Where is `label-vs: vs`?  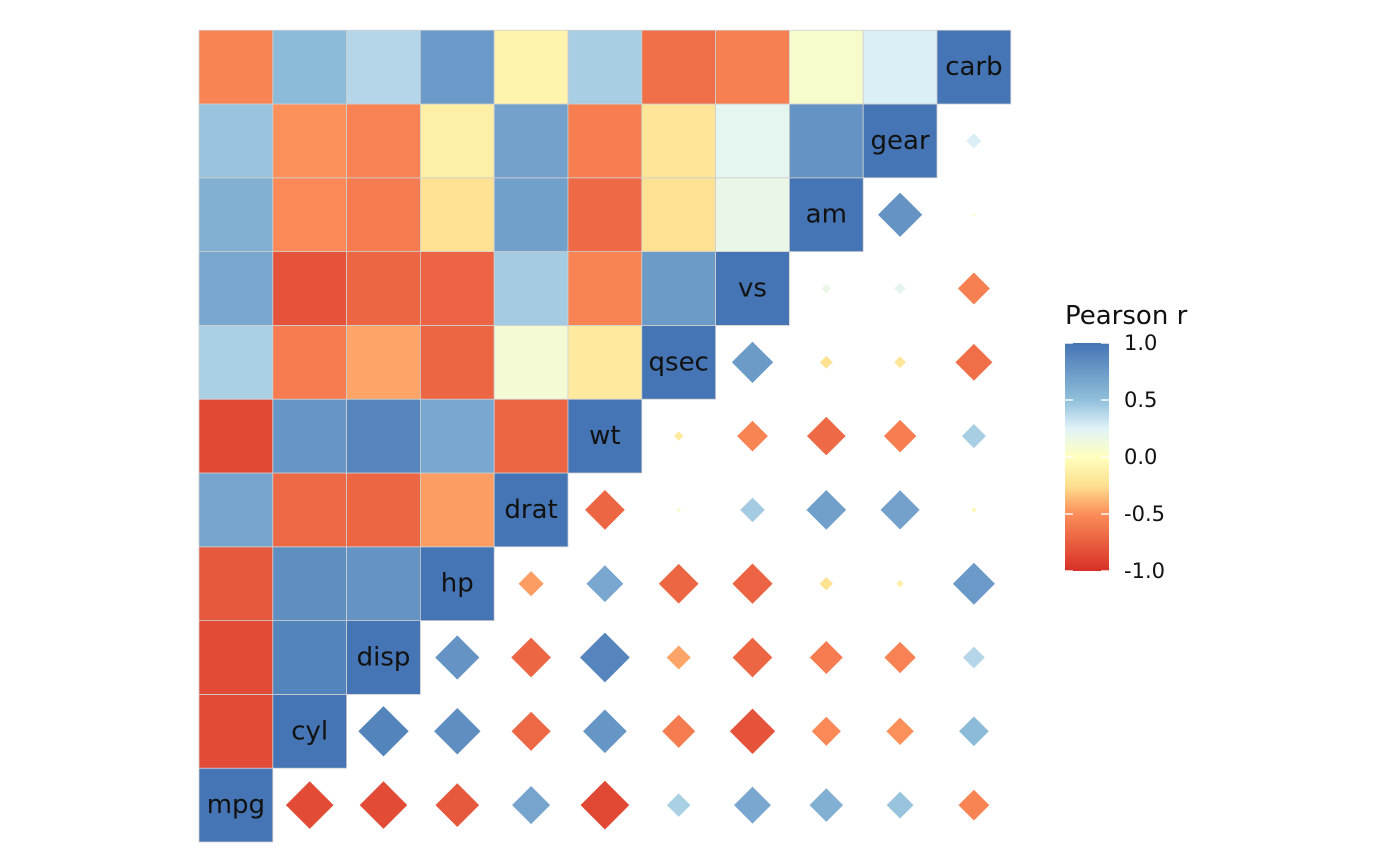 label-vs: vs is located at coordinates (752, 289).